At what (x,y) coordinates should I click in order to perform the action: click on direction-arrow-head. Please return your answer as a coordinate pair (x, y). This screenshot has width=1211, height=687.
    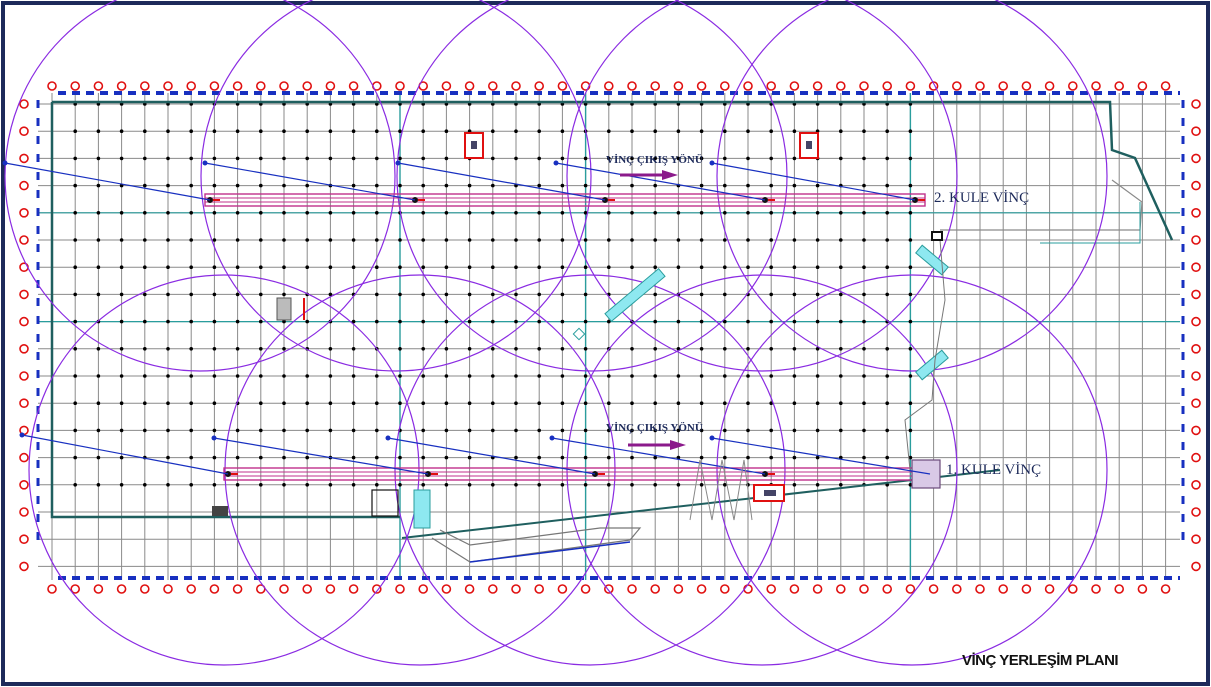
    Looking at the image, I should click on (670, 175).